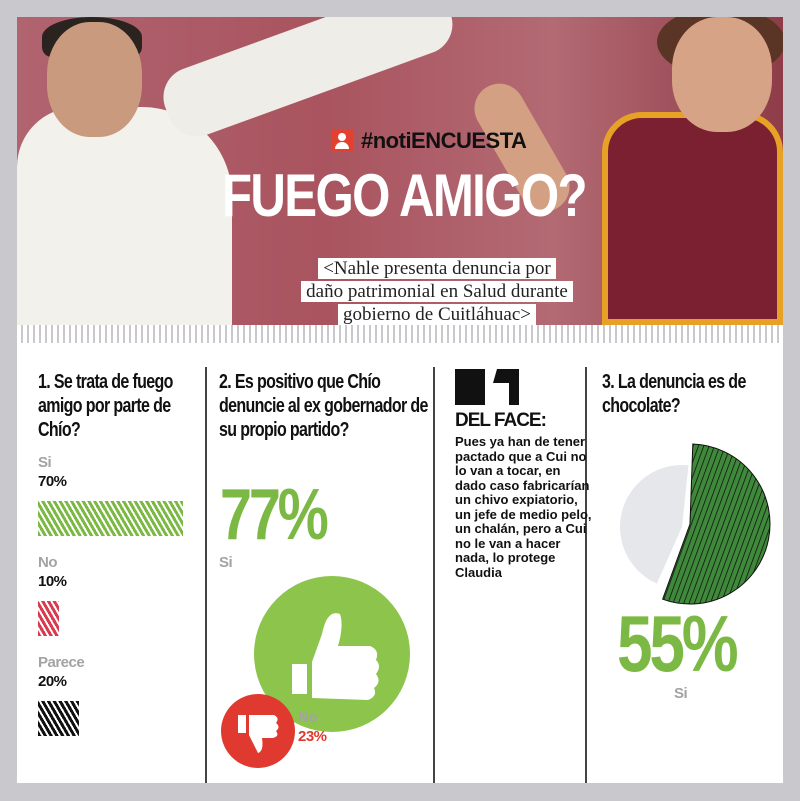 The image size is (800, 801). Describe the element at coordinates (501, 420) in the screenshot. I see `face-heading: DEL FACE:` at that location.